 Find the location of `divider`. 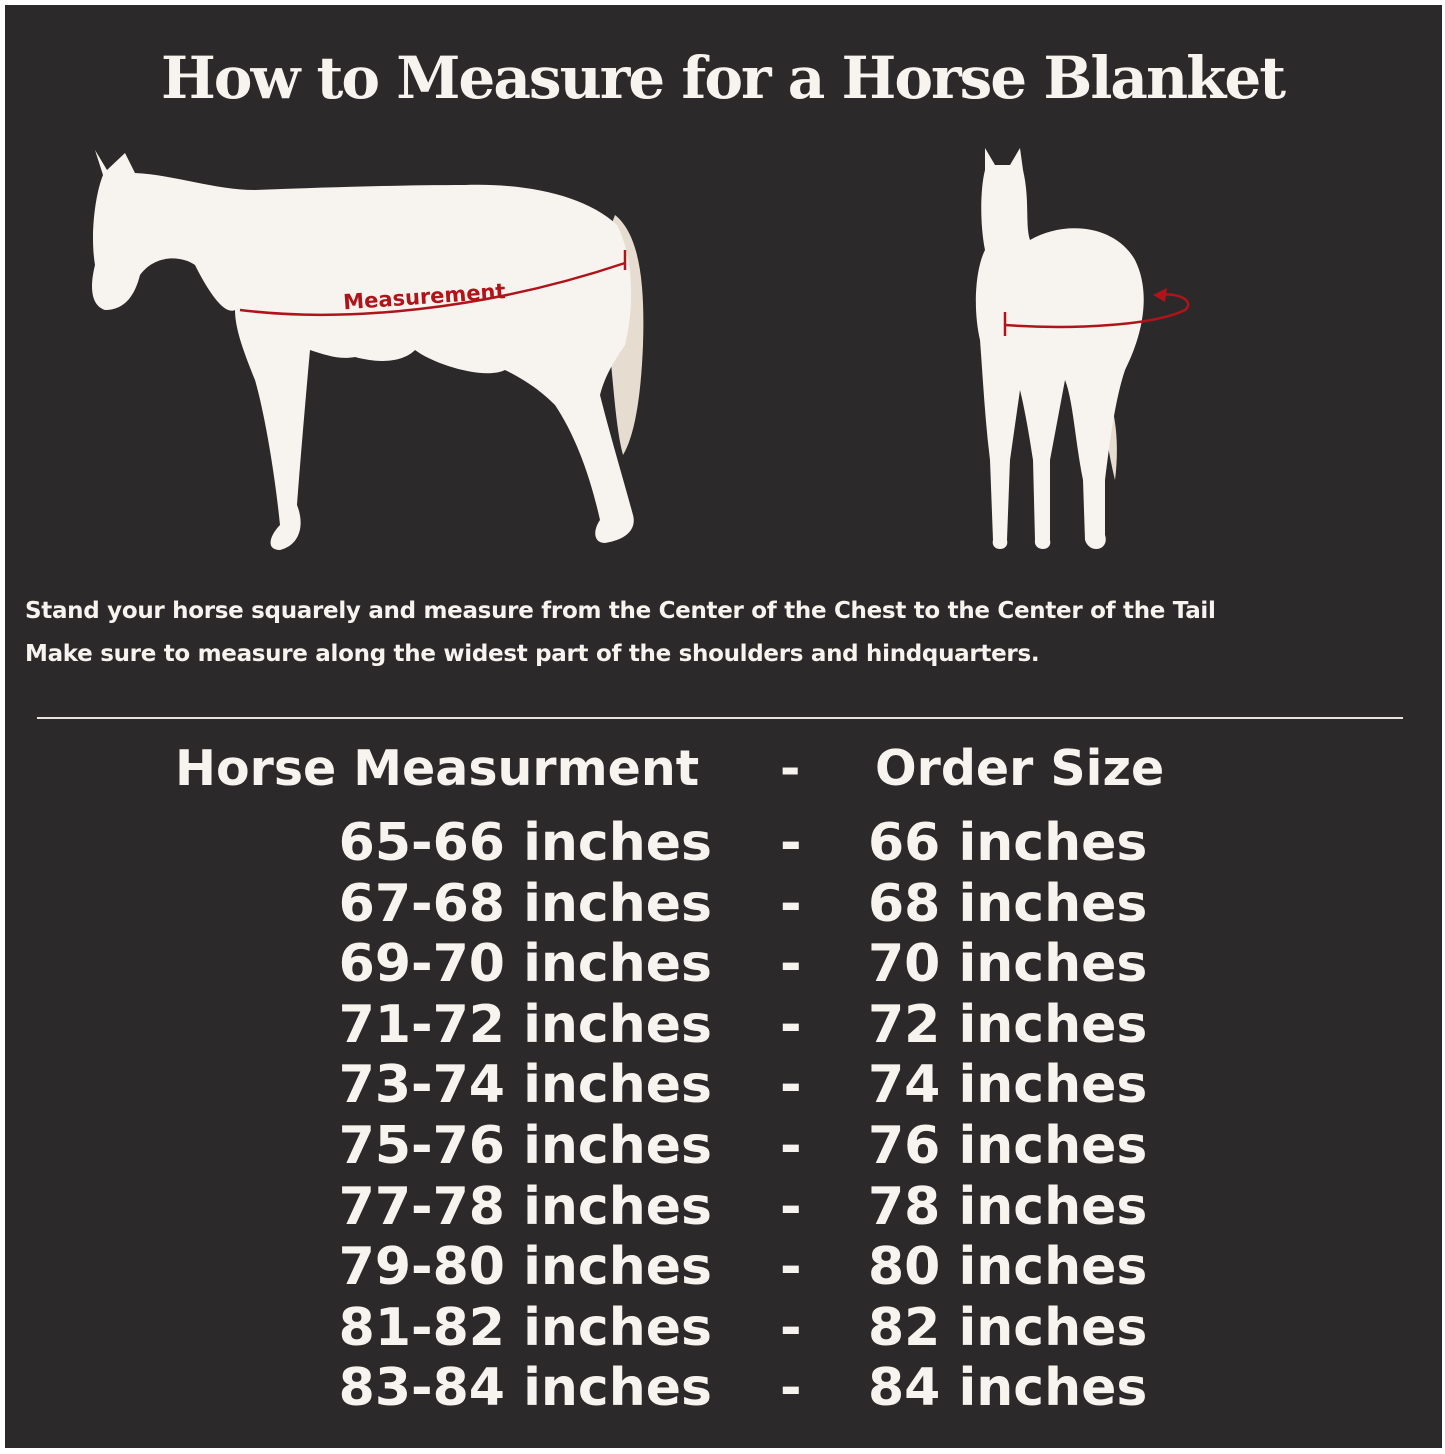

divider is located at coordinates (720, 718).